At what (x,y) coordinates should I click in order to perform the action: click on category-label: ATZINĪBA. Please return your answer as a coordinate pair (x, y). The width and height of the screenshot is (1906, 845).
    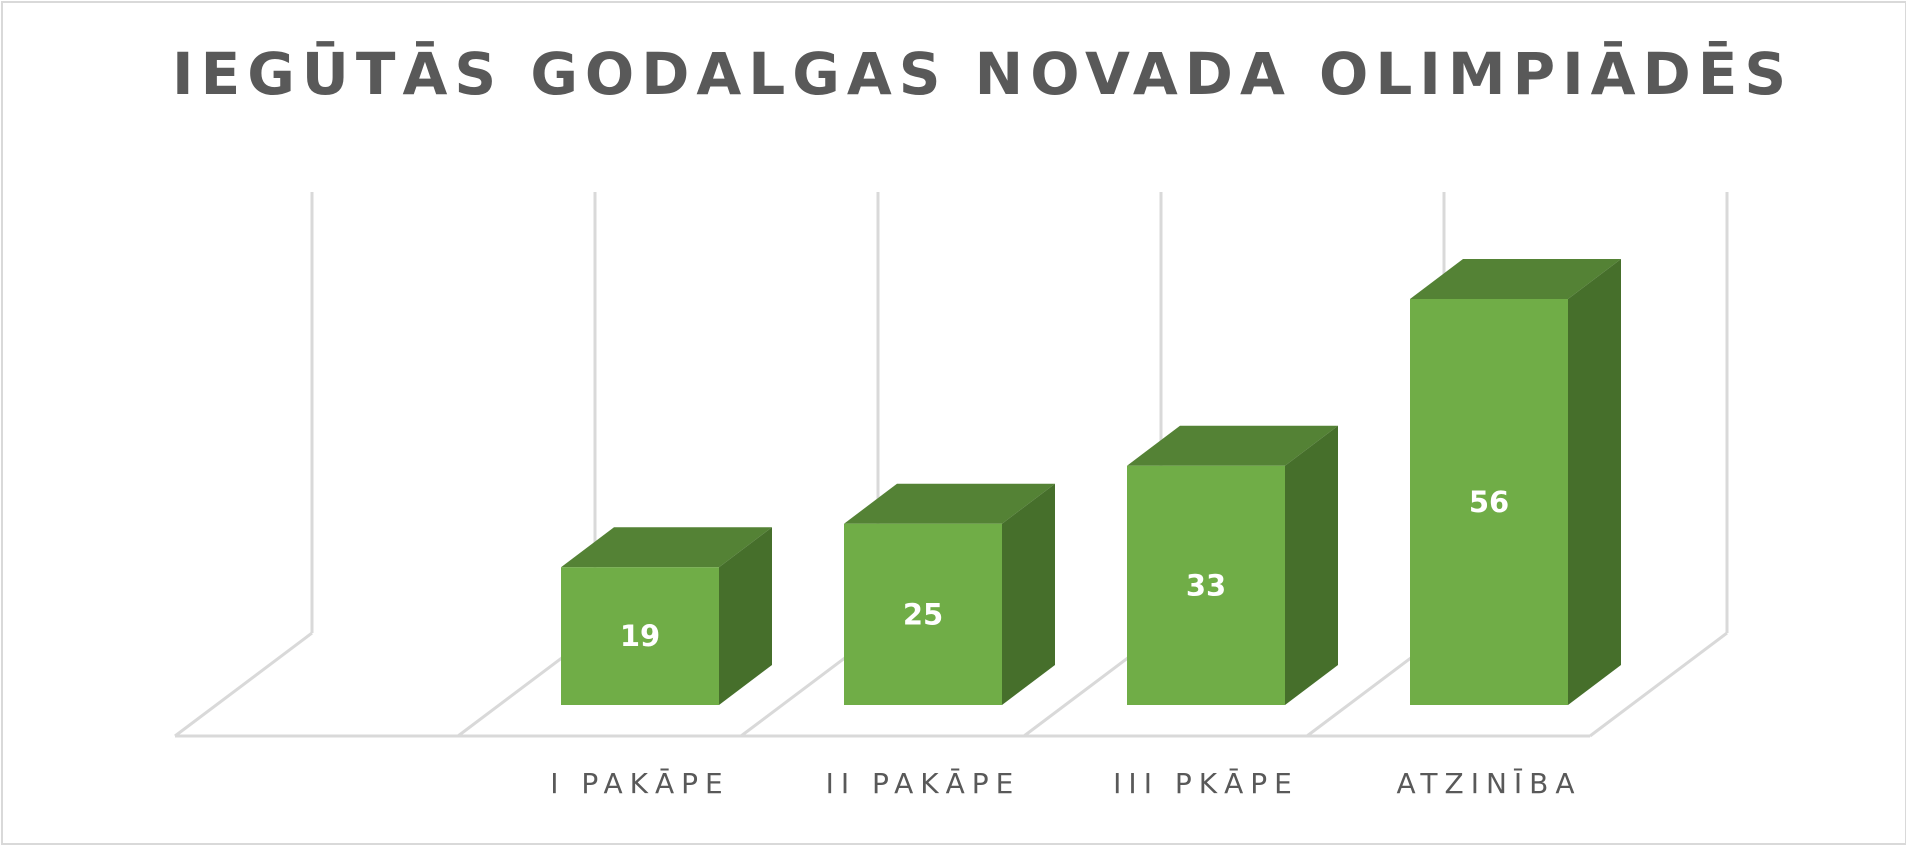
    Looking at the image, I should click on (1488, 783).